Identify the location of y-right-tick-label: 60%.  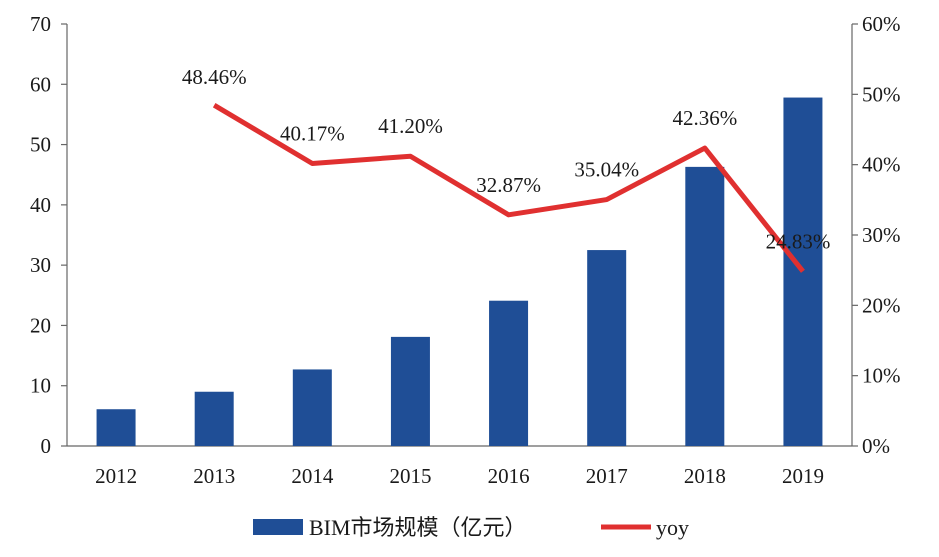
(881, 24).